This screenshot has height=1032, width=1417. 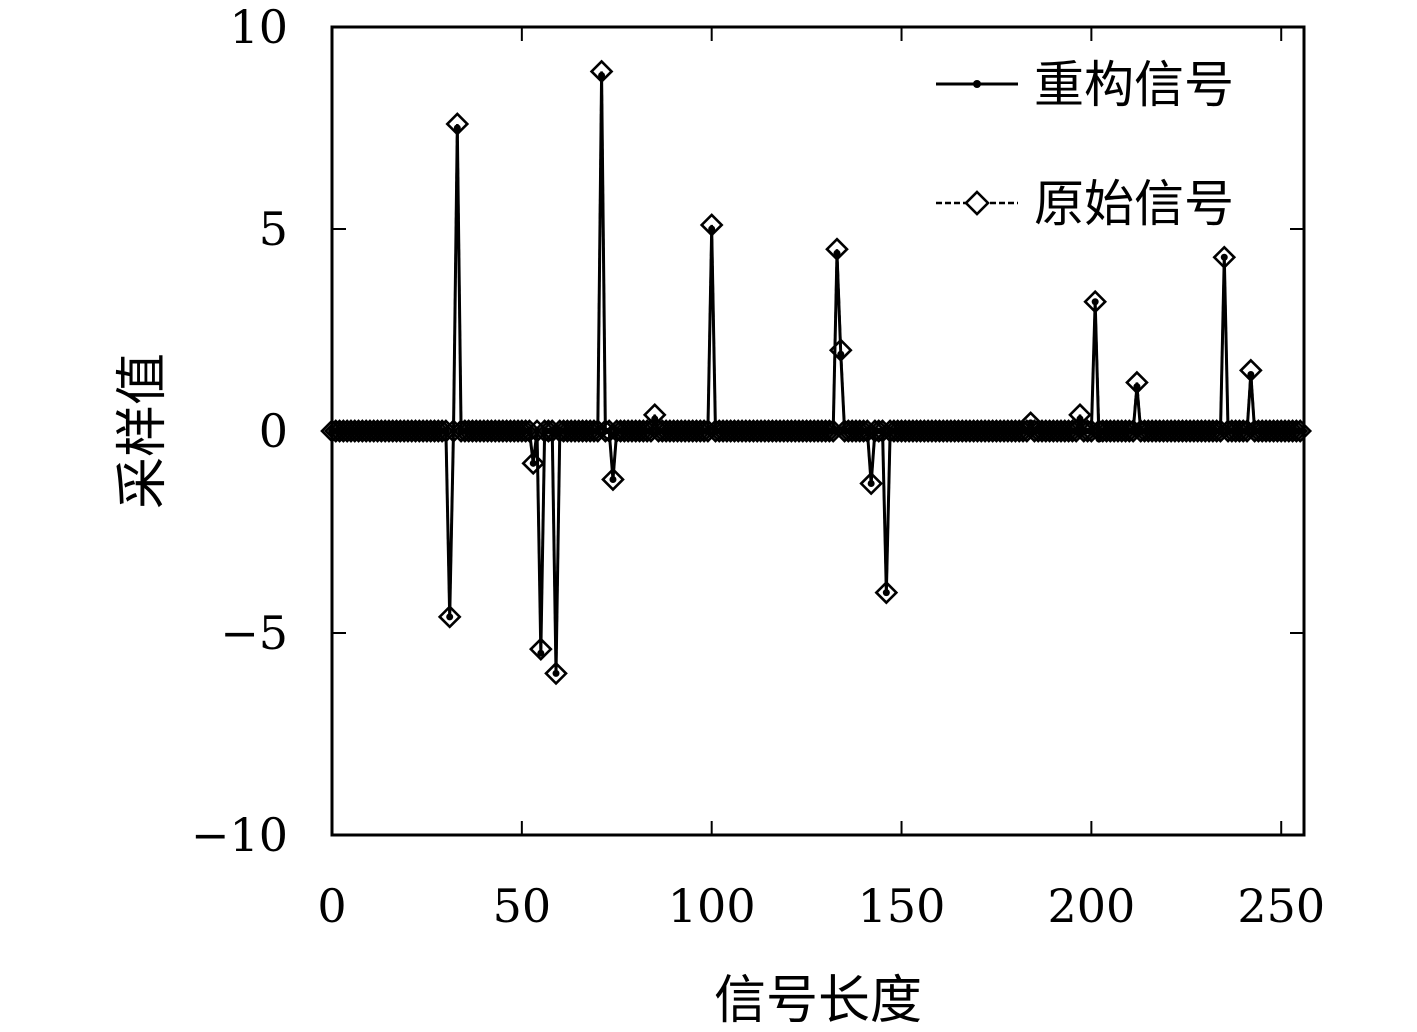 What do you see at coordinates (1134, 204) in the screenshot?
I see `legend-label-original: 原始信号` at bounding box center [1134, 204].